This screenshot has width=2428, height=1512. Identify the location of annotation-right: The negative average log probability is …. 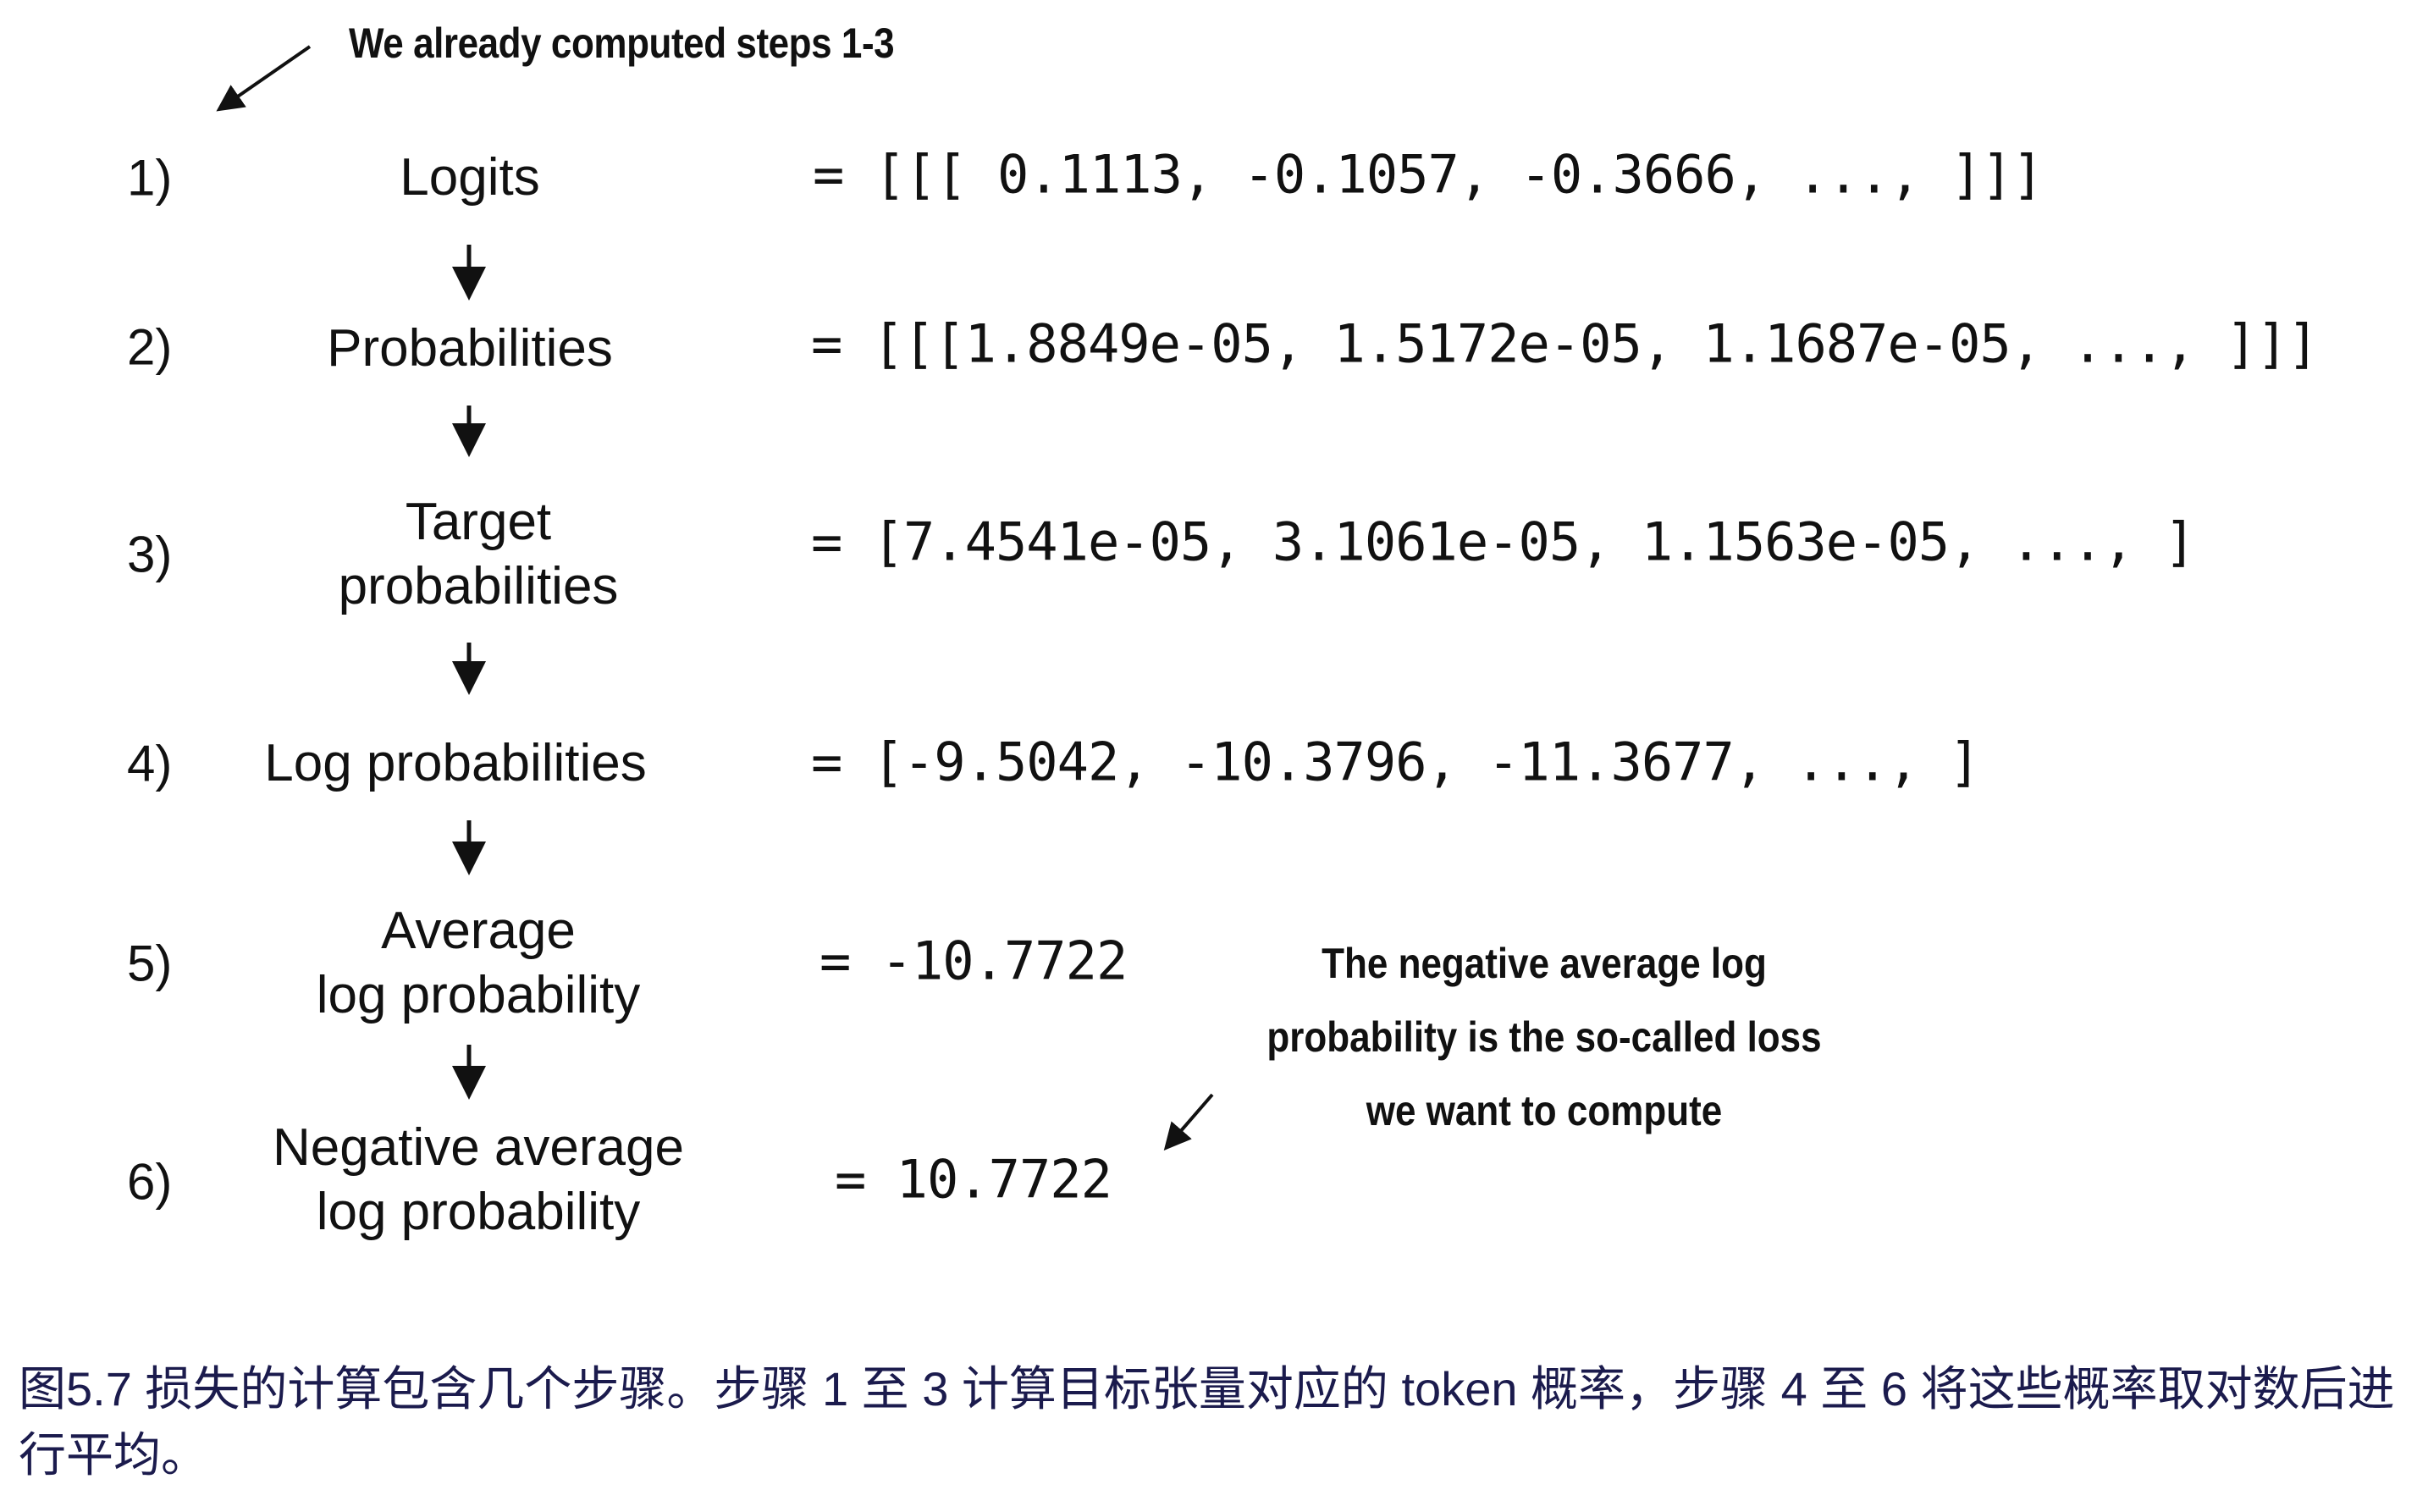
(1544, 1037).